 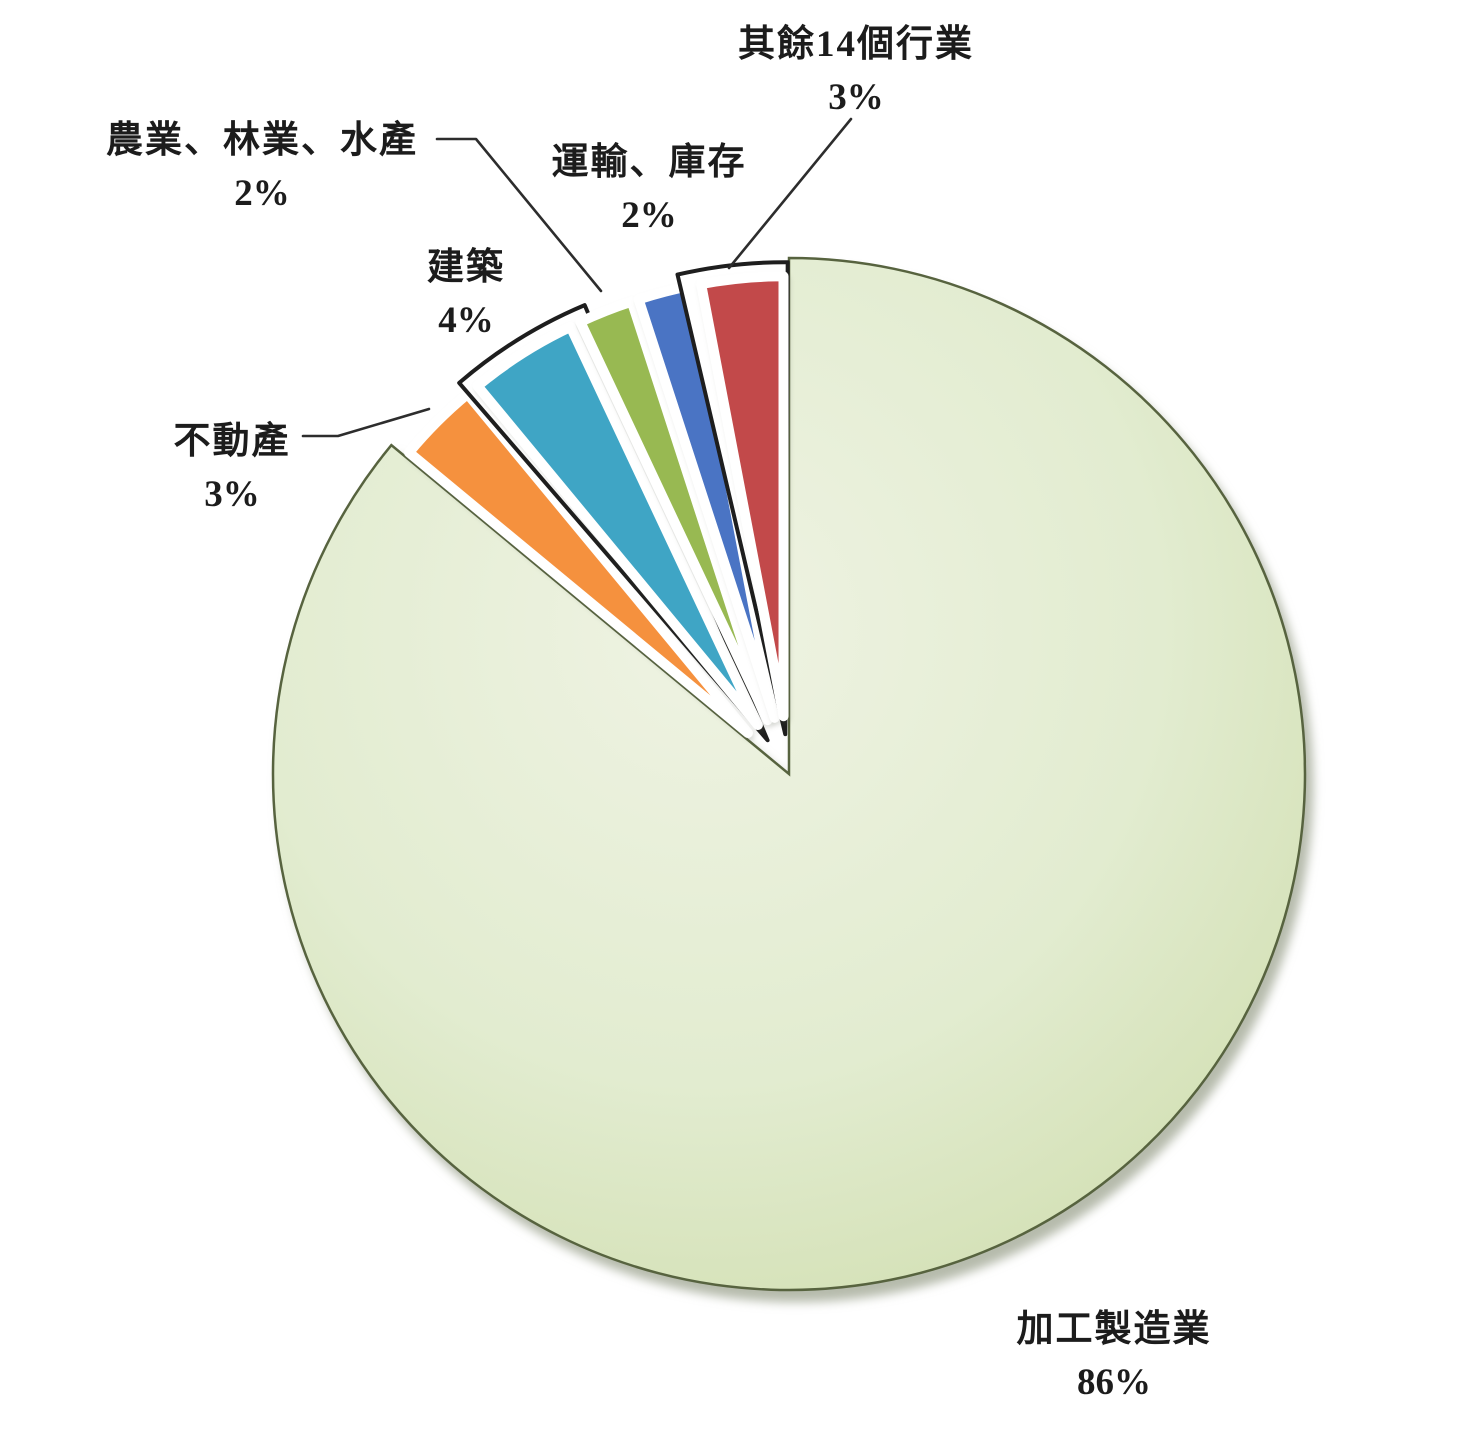 What do you see at coordinates (1114, 1356) in the screenshot?
I see `label-processing-manufacturing: 加工製造業 86%` at bounding box center [1114, 1356].